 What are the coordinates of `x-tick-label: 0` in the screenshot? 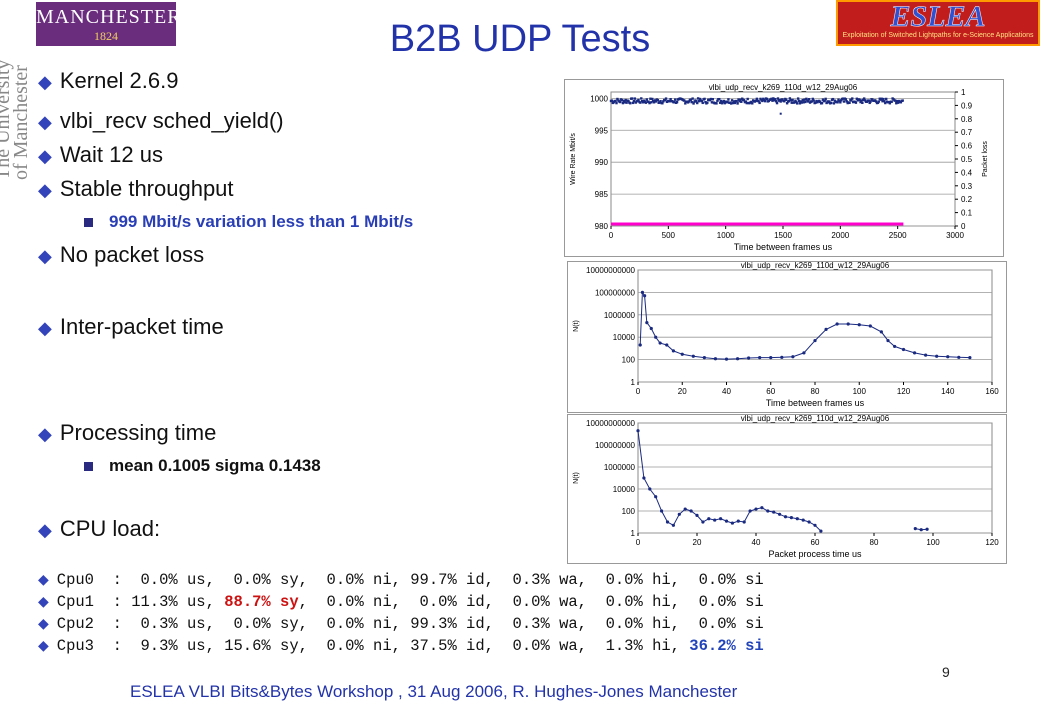 It's located at (611, 235).